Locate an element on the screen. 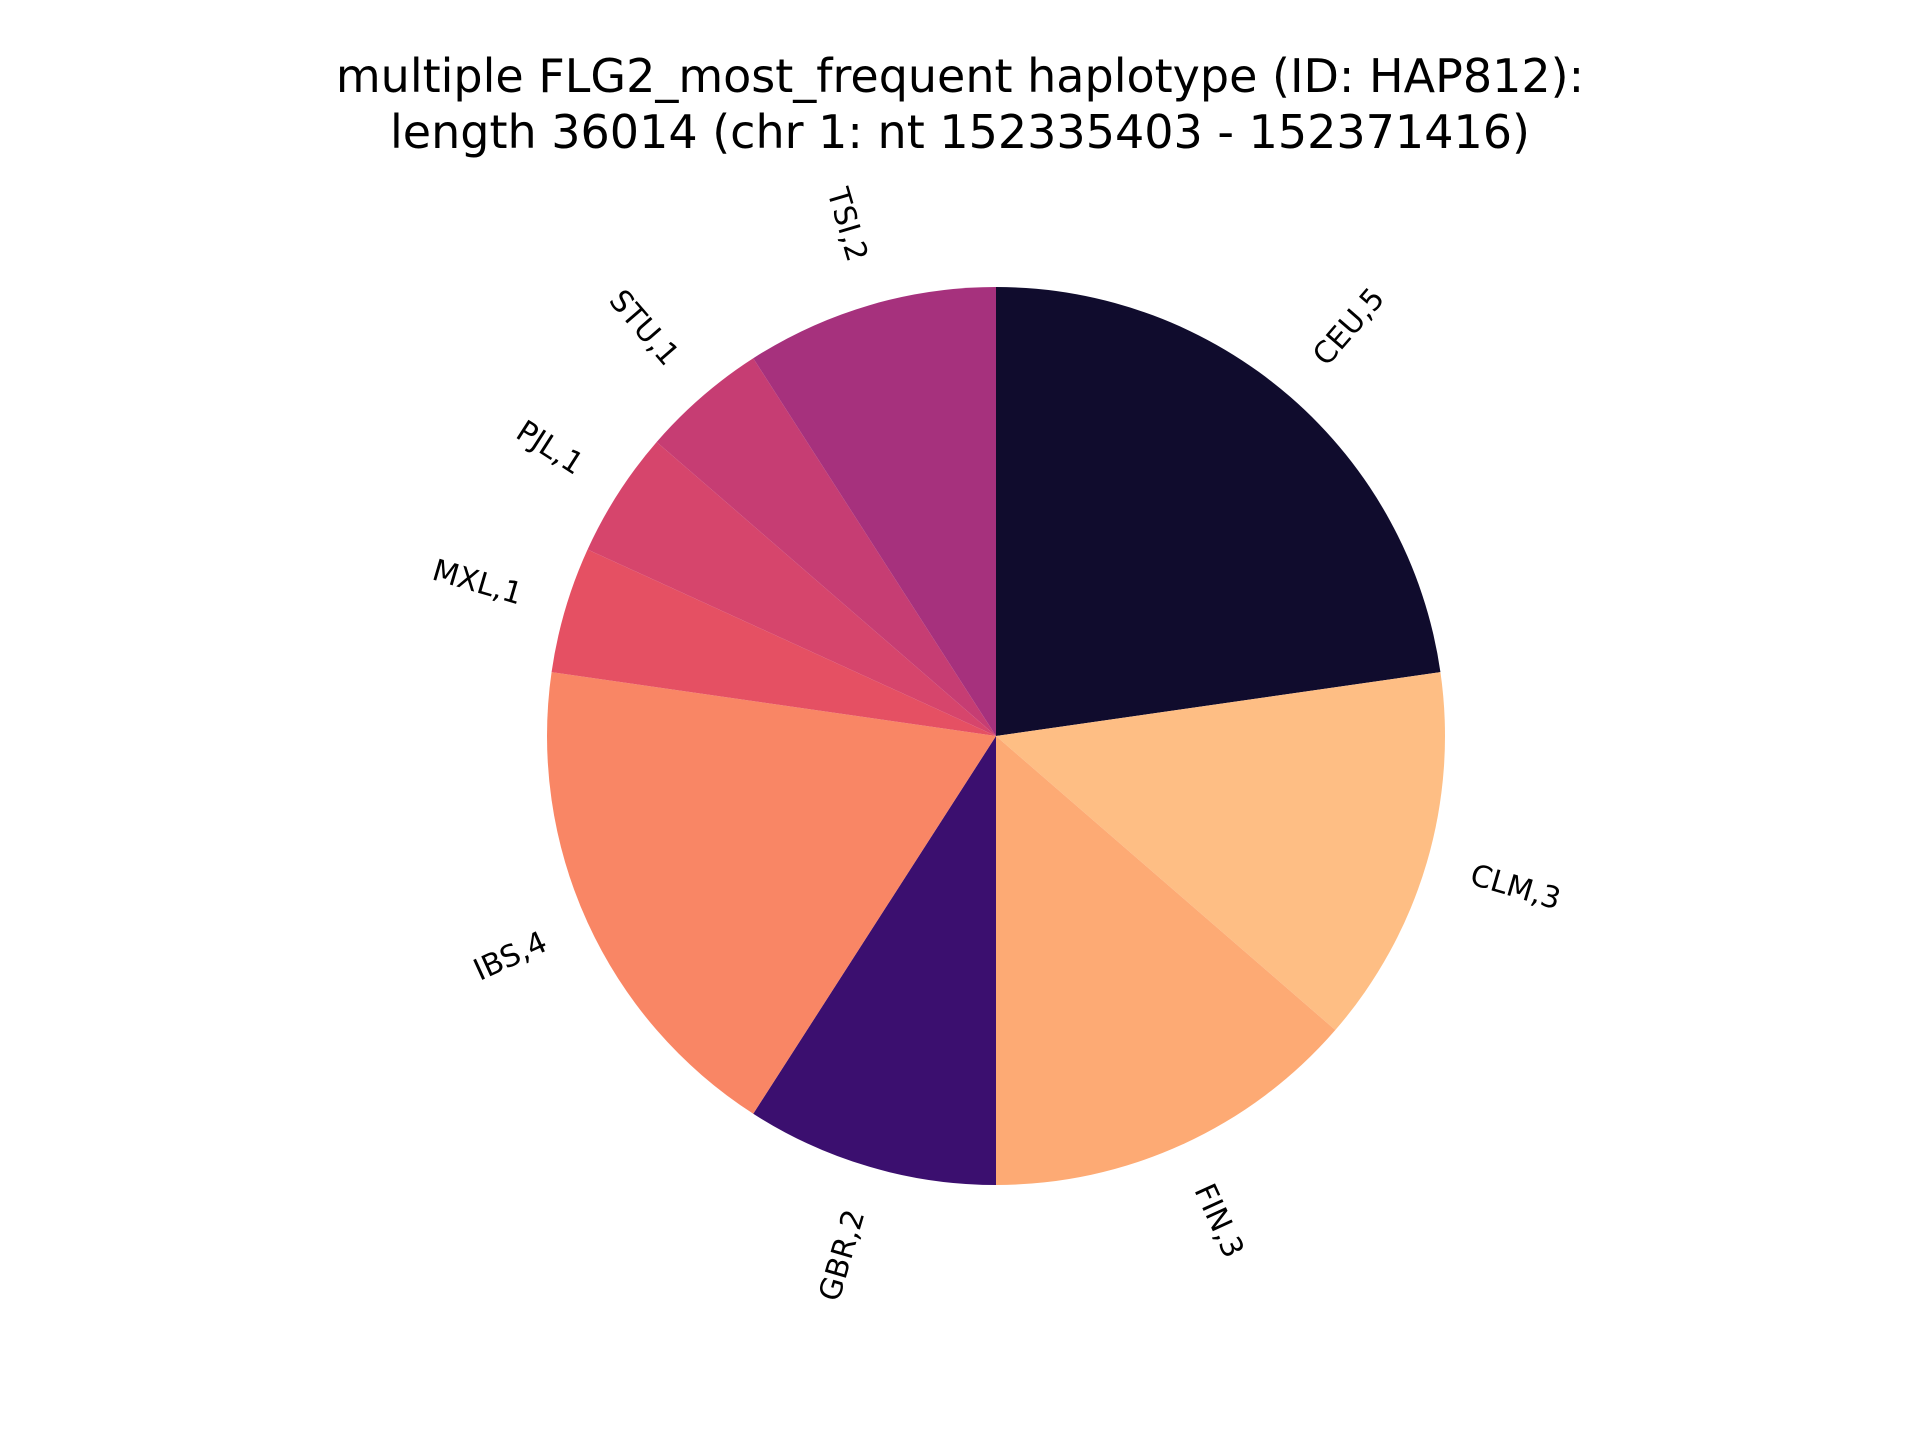  pie-slice-mxl is located at coordinates (773, 642).